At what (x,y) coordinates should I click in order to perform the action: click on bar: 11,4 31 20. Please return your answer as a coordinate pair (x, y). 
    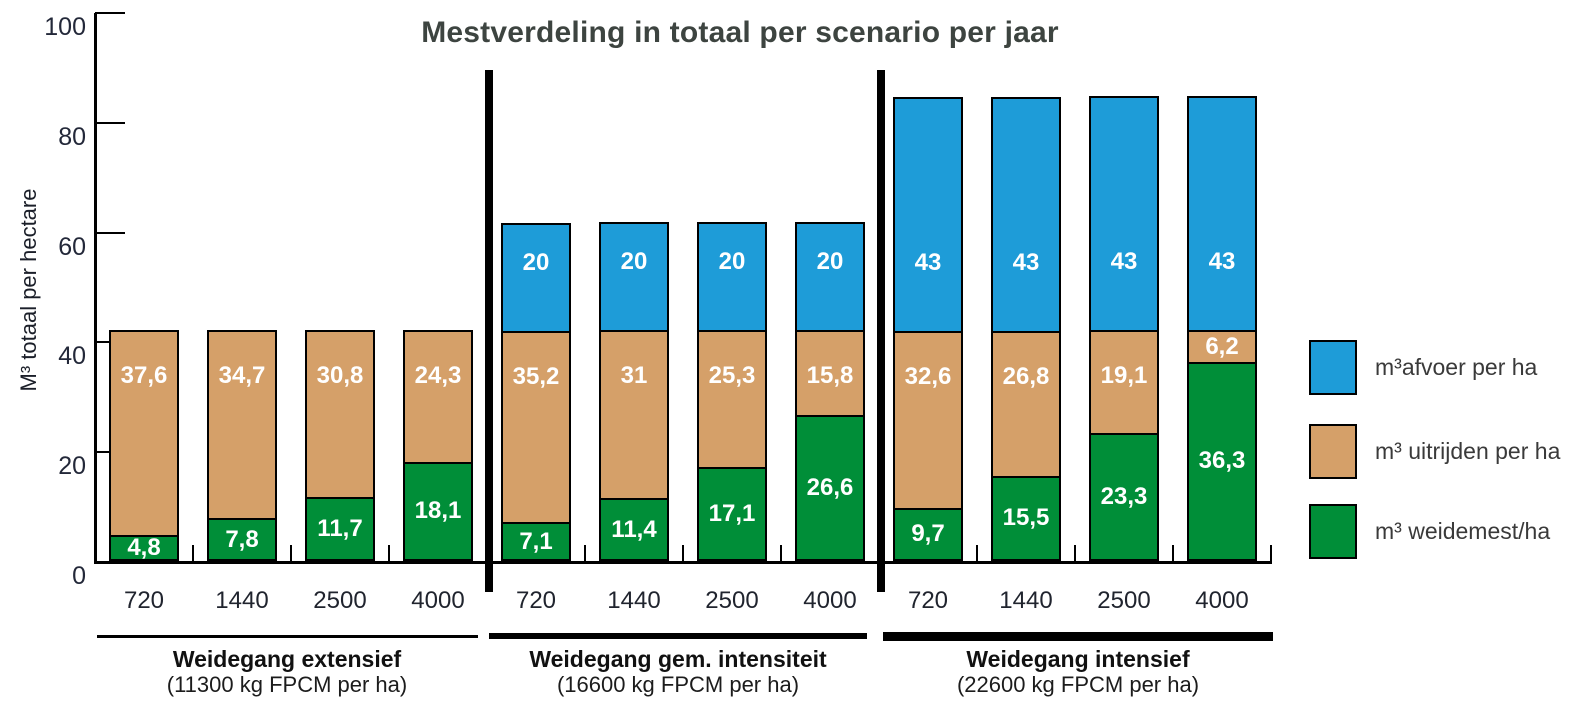
    Looking at the image, I should click on (634, 391).